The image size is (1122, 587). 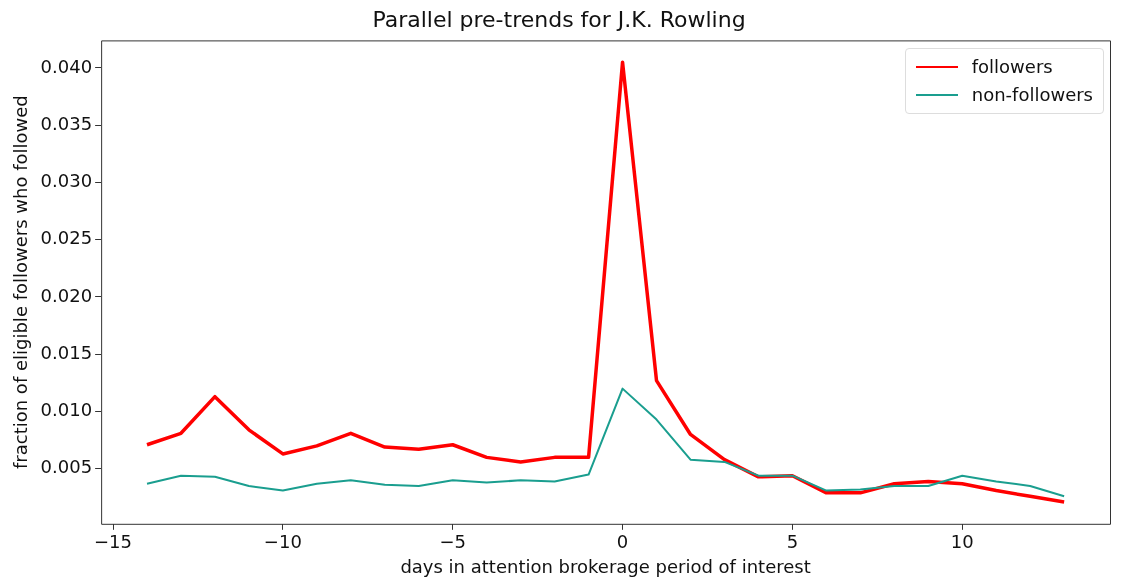 I want to click on x-axis-title: days in attention brokerage period of interest, so click(x=605, y=566).